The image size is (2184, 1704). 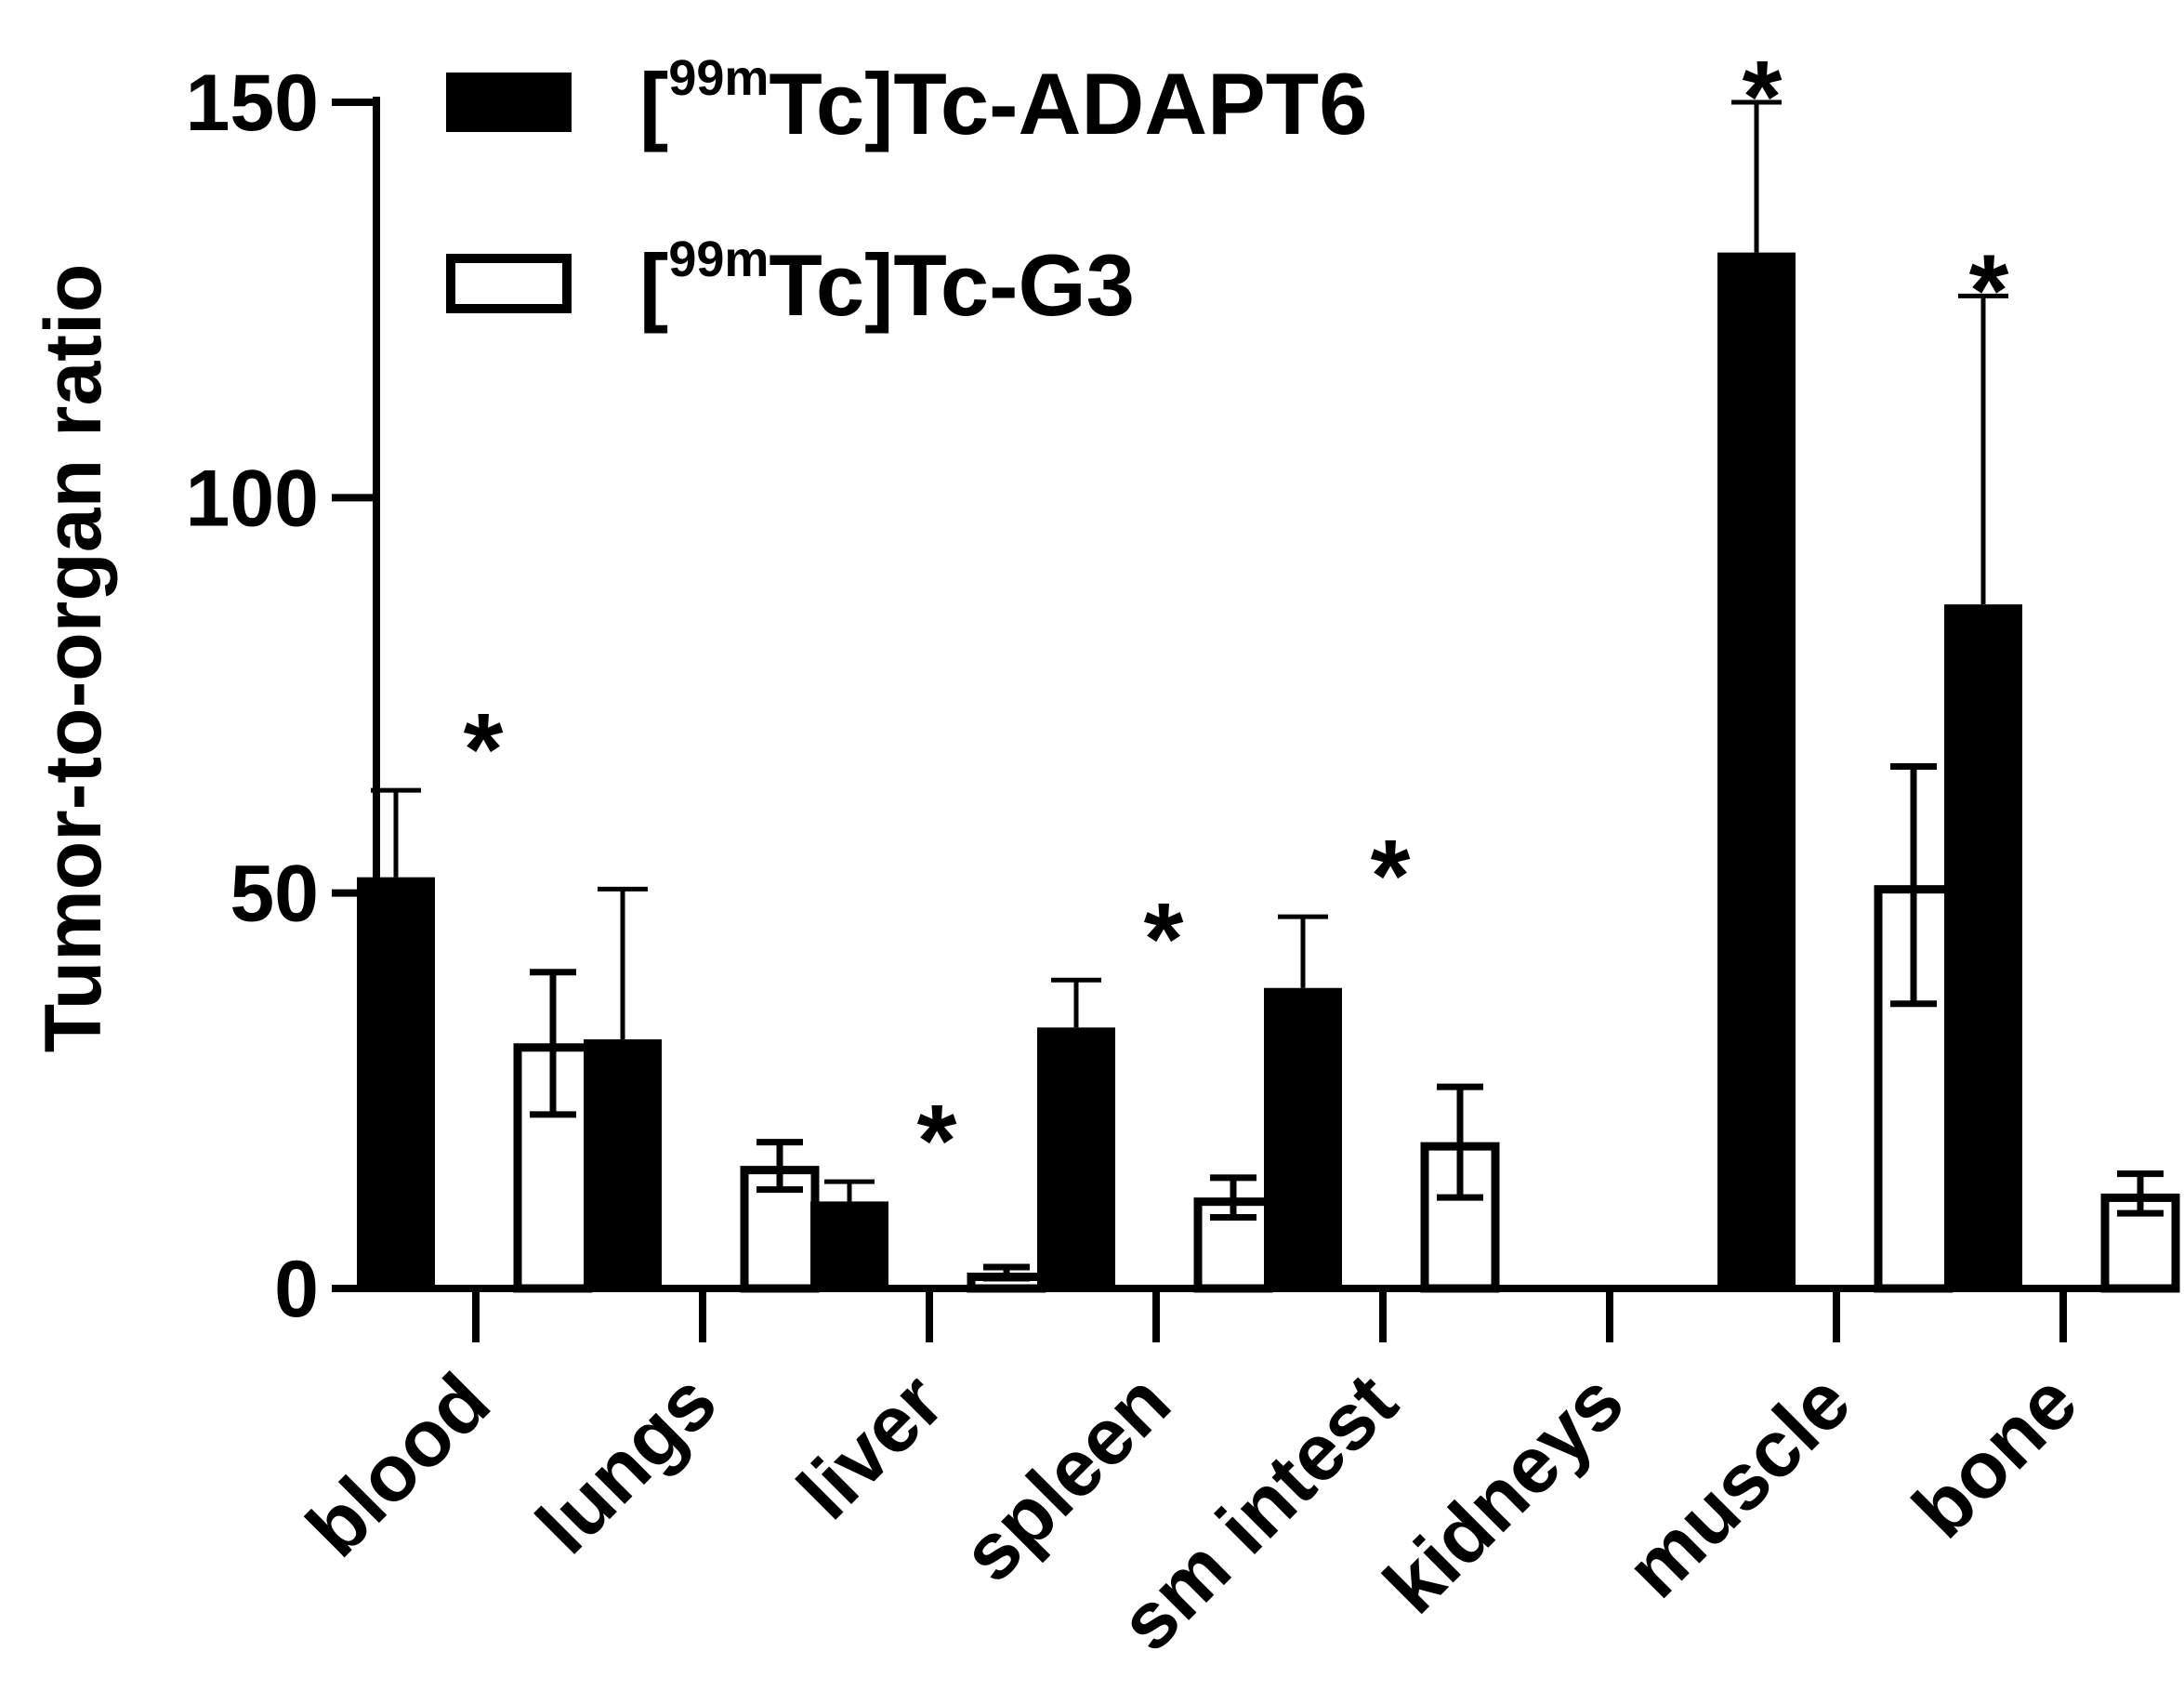 I want to click on y-axis-title: Tumor-to-organ ratio, so click(x=73, y=658).